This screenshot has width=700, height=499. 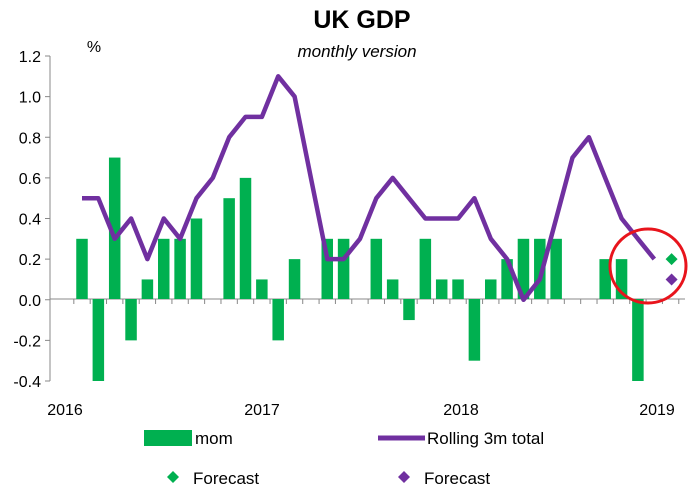 I want to click on legend-swatch-forecast-rolling, so click(x=404, y=477).